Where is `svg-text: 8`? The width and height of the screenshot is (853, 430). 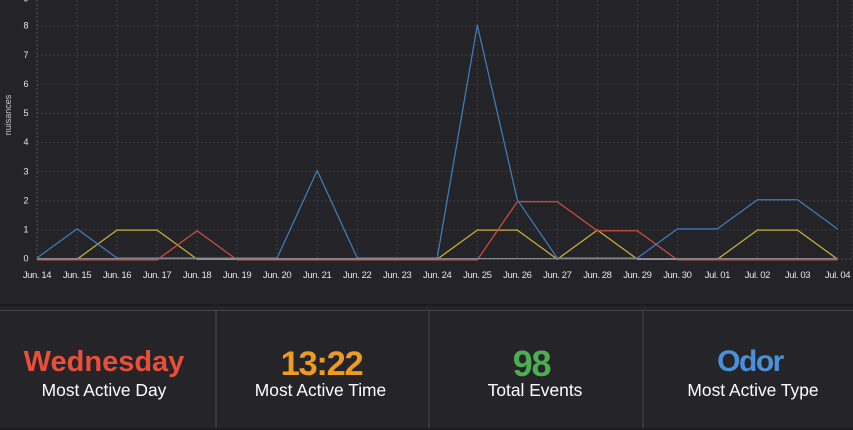
svg-text: 8 is located at coordinates (25, 26).